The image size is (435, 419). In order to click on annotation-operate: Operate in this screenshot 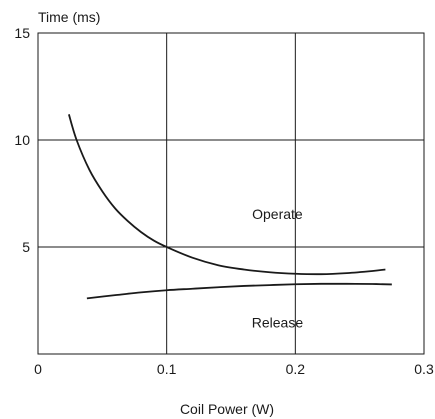, I will do `click(277, 214)`.